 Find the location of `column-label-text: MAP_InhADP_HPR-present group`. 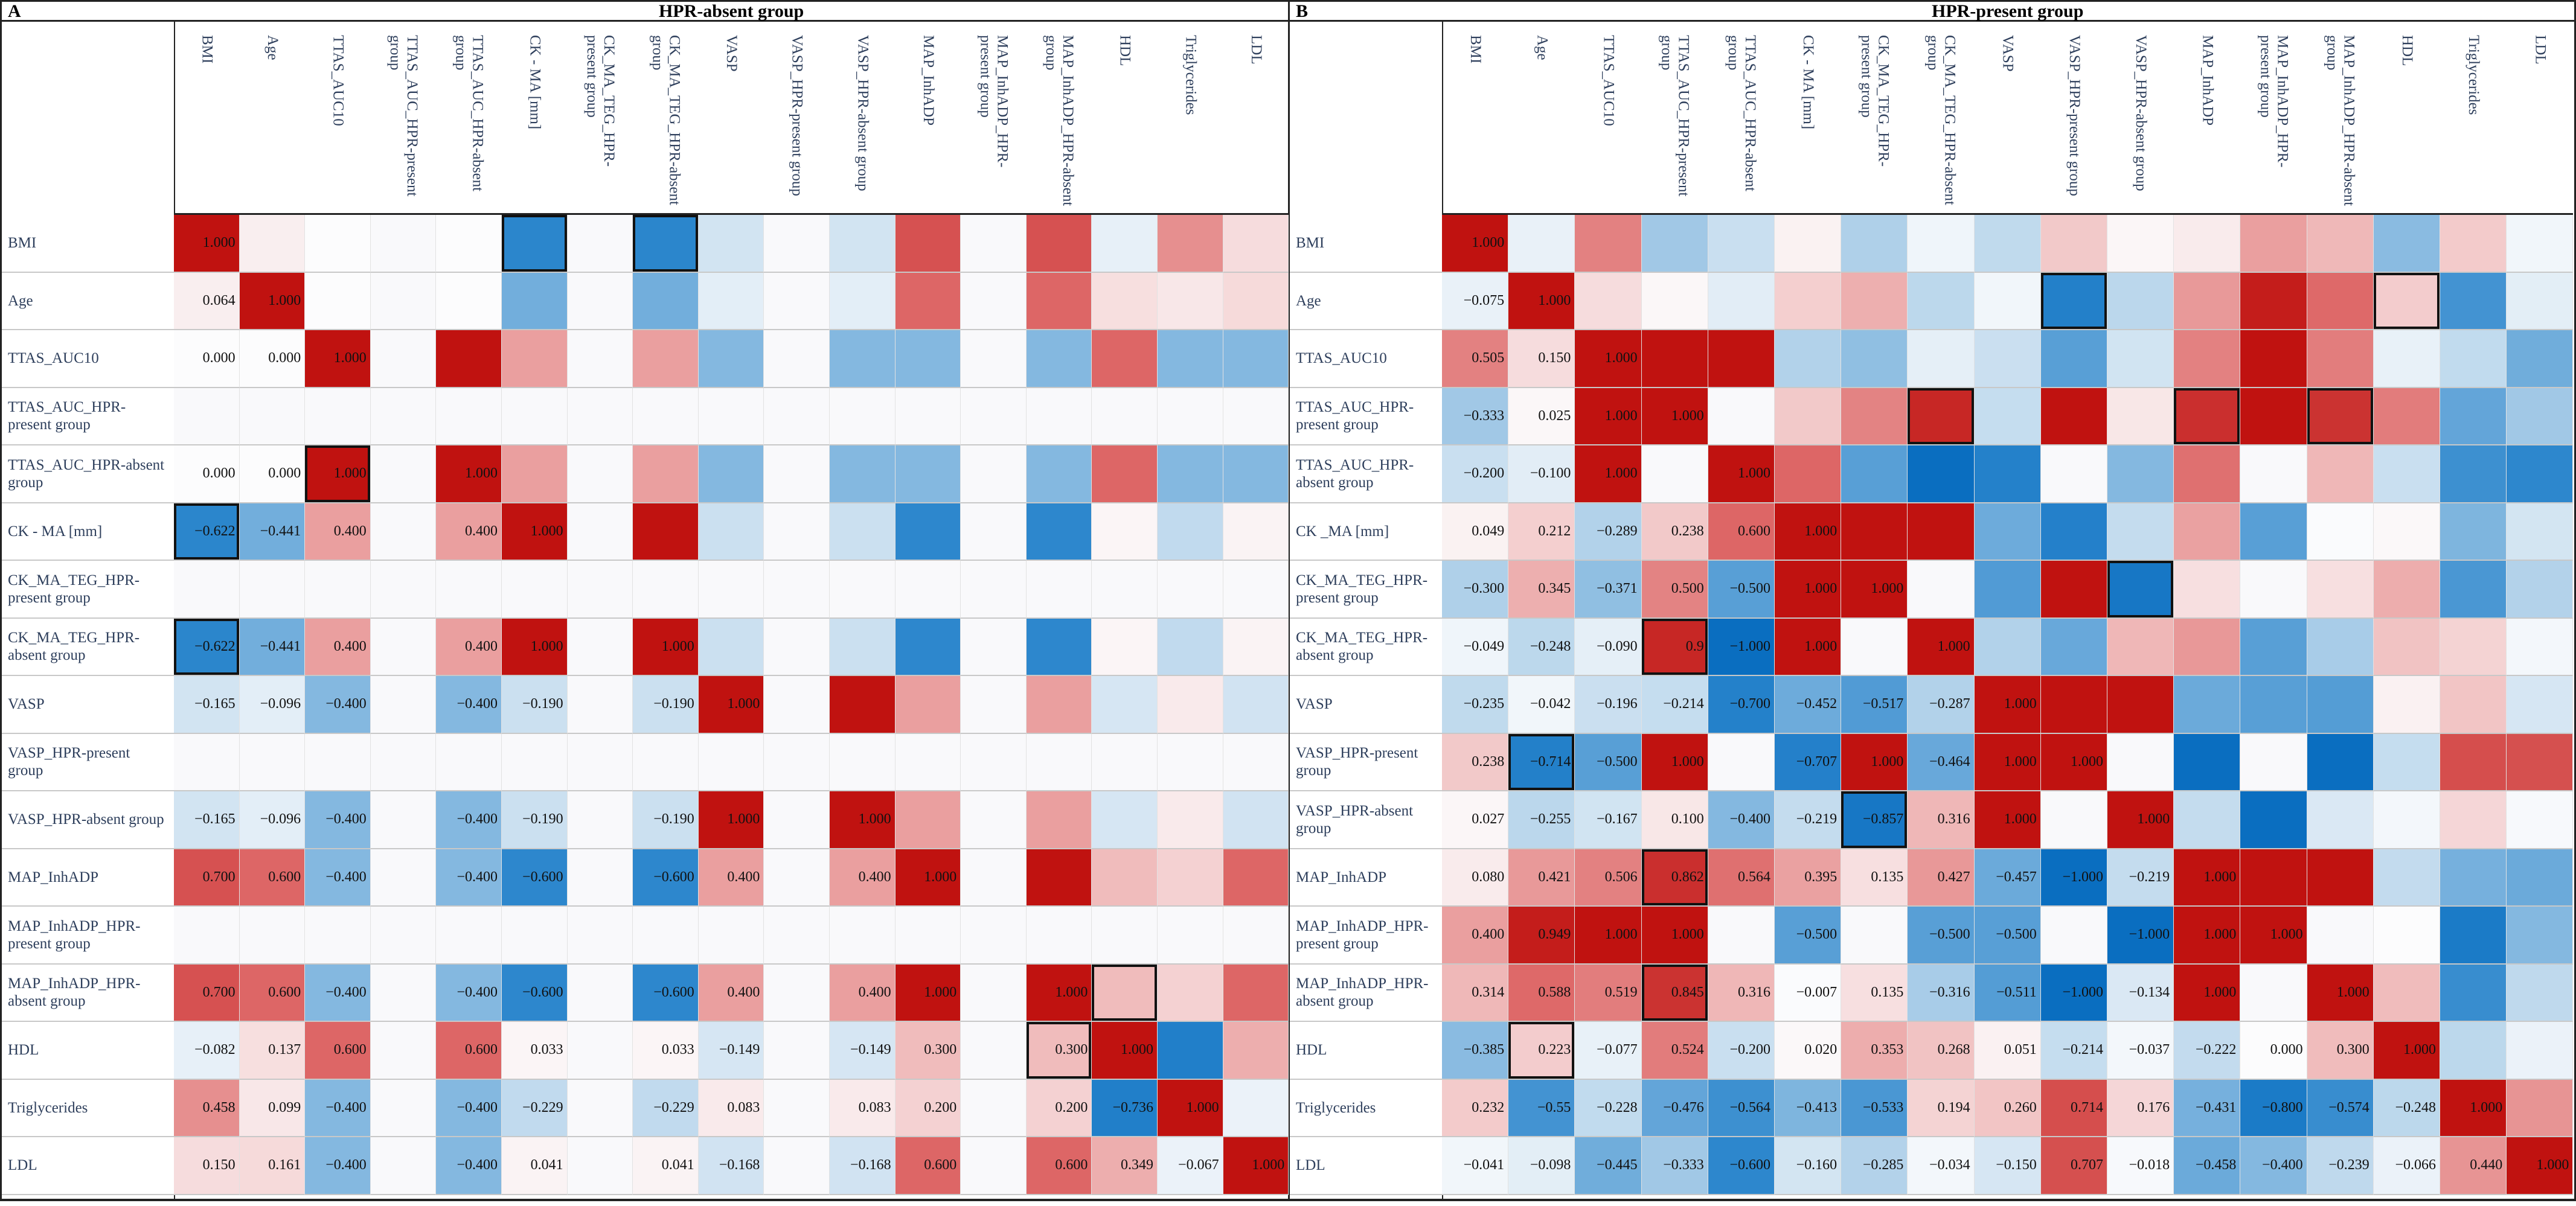

column-label-text: MAP_InhADP_HPR-present group is located at coordinates (994, 102).